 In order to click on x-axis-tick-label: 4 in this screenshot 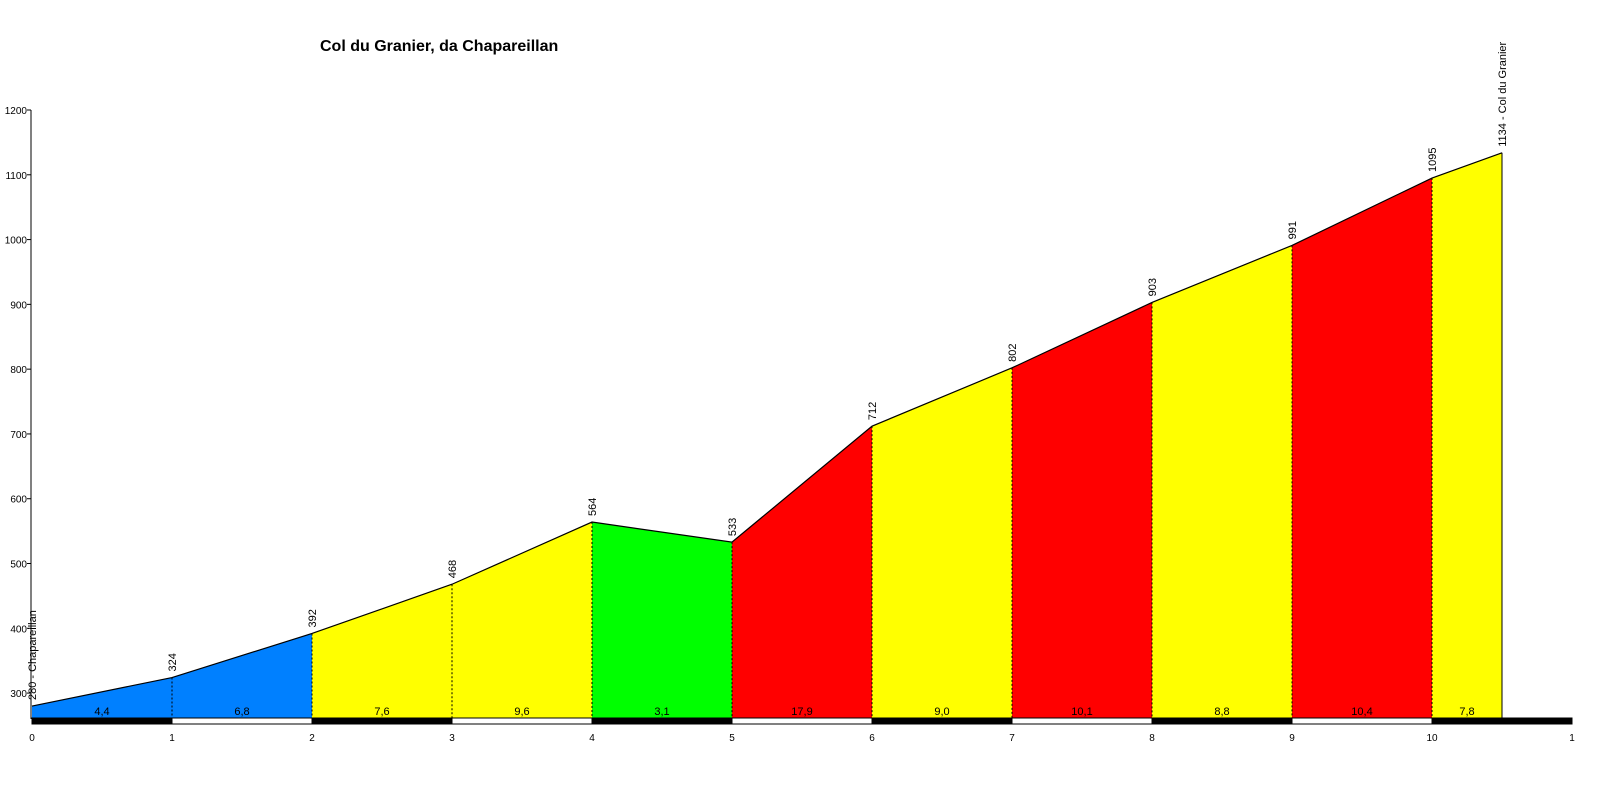, I will do `click(592, 738)`.